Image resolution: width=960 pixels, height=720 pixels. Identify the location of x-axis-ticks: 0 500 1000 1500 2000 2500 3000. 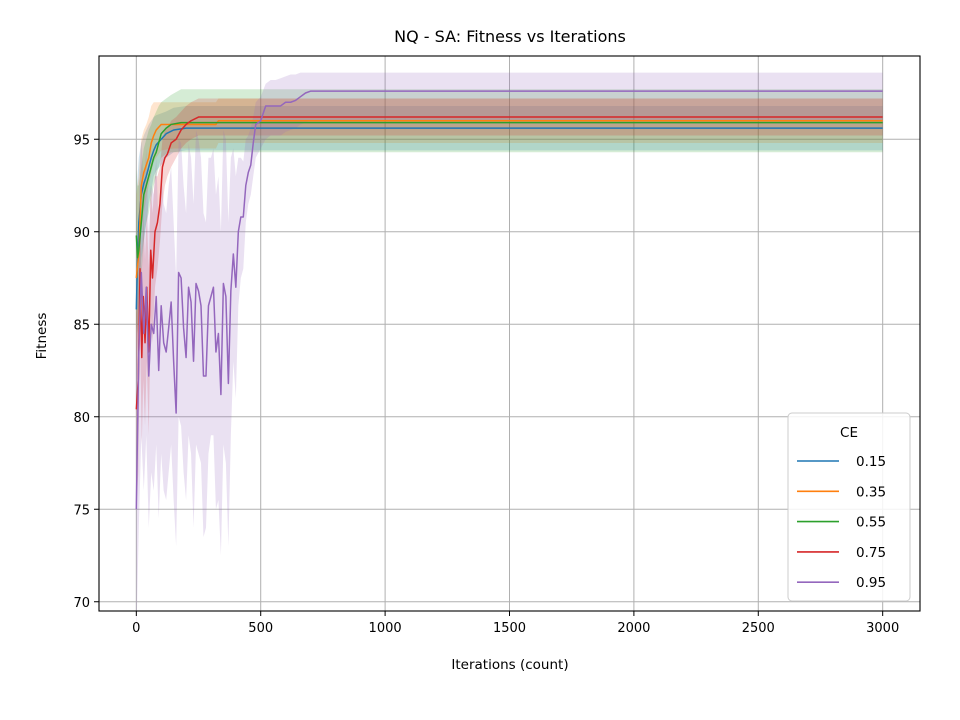
(515, 623).